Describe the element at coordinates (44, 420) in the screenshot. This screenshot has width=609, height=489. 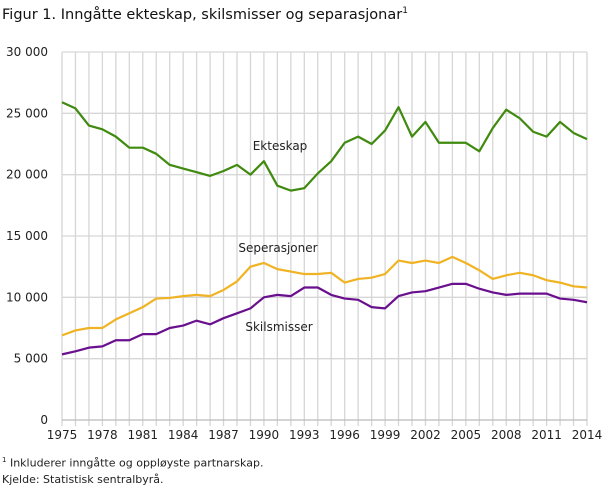
I see `y-tick-label: 0` at that location.